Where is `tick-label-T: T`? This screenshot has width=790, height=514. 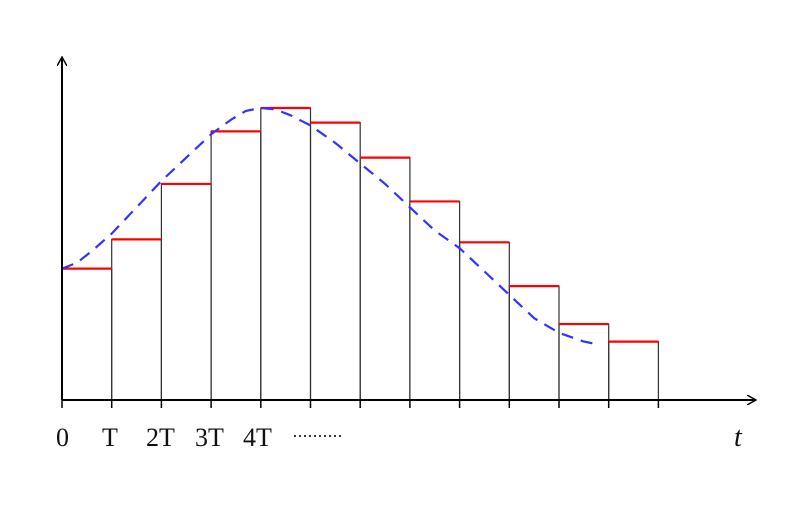 tick-label-T: T is located at coordinates (110, 437).